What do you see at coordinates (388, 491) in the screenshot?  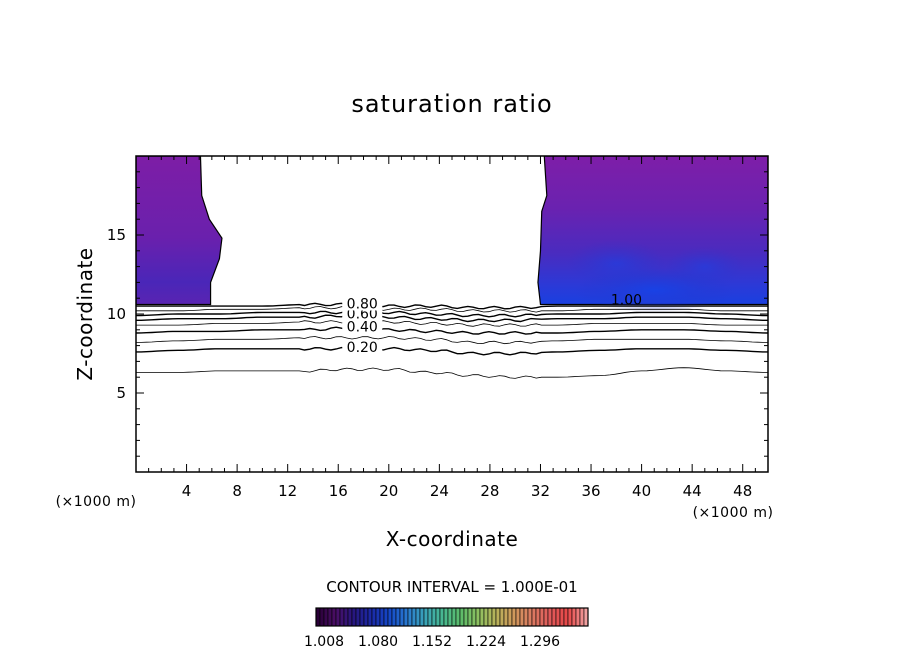 I see `x-tick-label: 20` at bounding box center [388, 491].